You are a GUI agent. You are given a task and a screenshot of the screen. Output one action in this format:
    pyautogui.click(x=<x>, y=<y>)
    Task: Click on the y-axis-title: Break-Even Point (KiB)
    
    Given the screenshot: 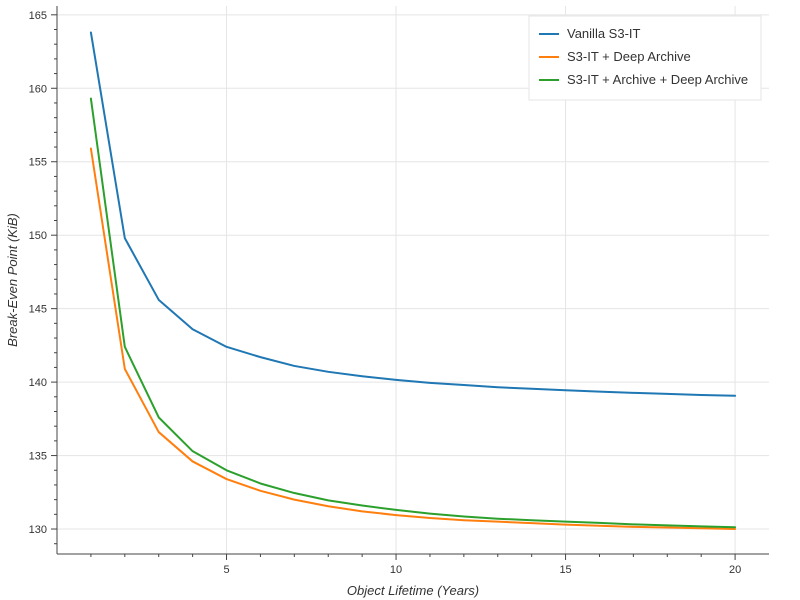 What is the action you would take?
    pyautogui.click(x=12, y=280)
    